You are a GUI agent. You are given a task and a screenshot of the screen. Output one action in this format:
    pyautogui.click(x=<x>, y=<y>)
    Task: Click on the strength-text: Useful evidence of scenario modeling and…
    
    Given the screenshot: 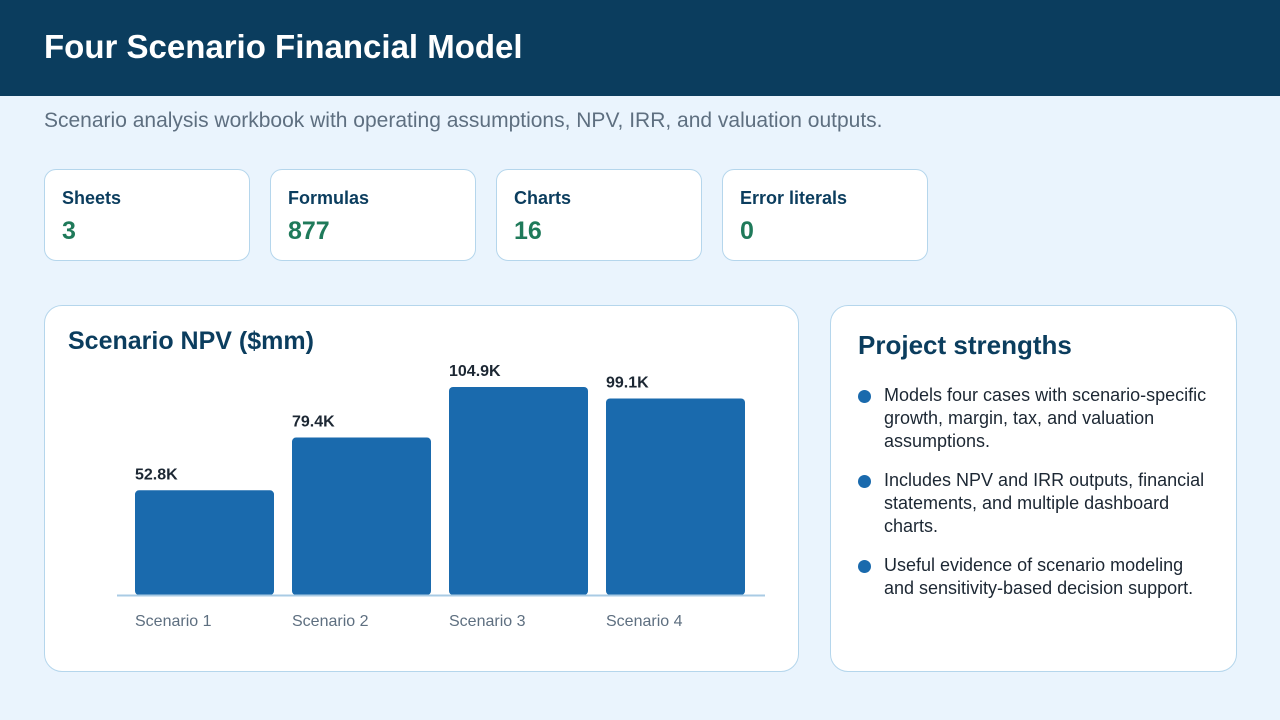 What is the action you would take?
    pyautogui.click(x=1039, y=576)
    